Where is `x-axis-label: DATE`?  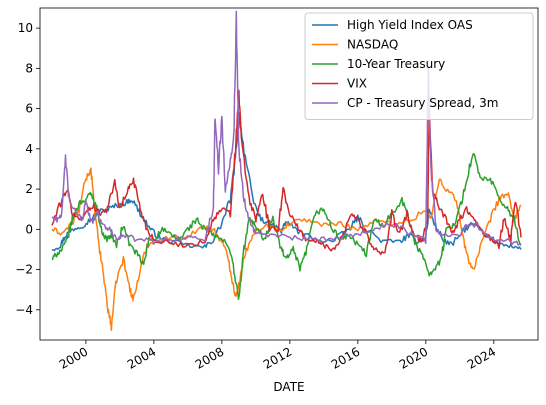
x-axis-label: DATE is located at coordinates (288, 387).